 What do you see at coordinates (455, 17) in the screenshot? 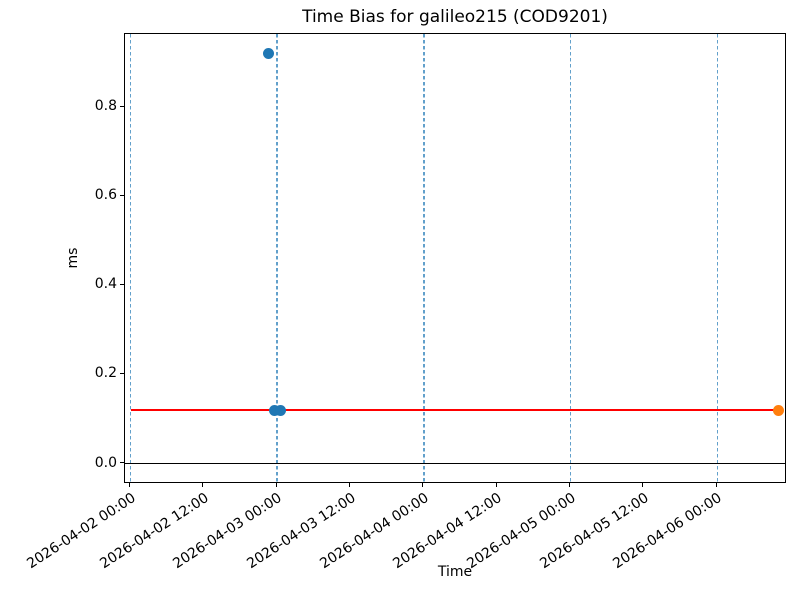
I see `chart-title: Time Bias for galileo215 (COD9201)` at bounding box center [455, 17].